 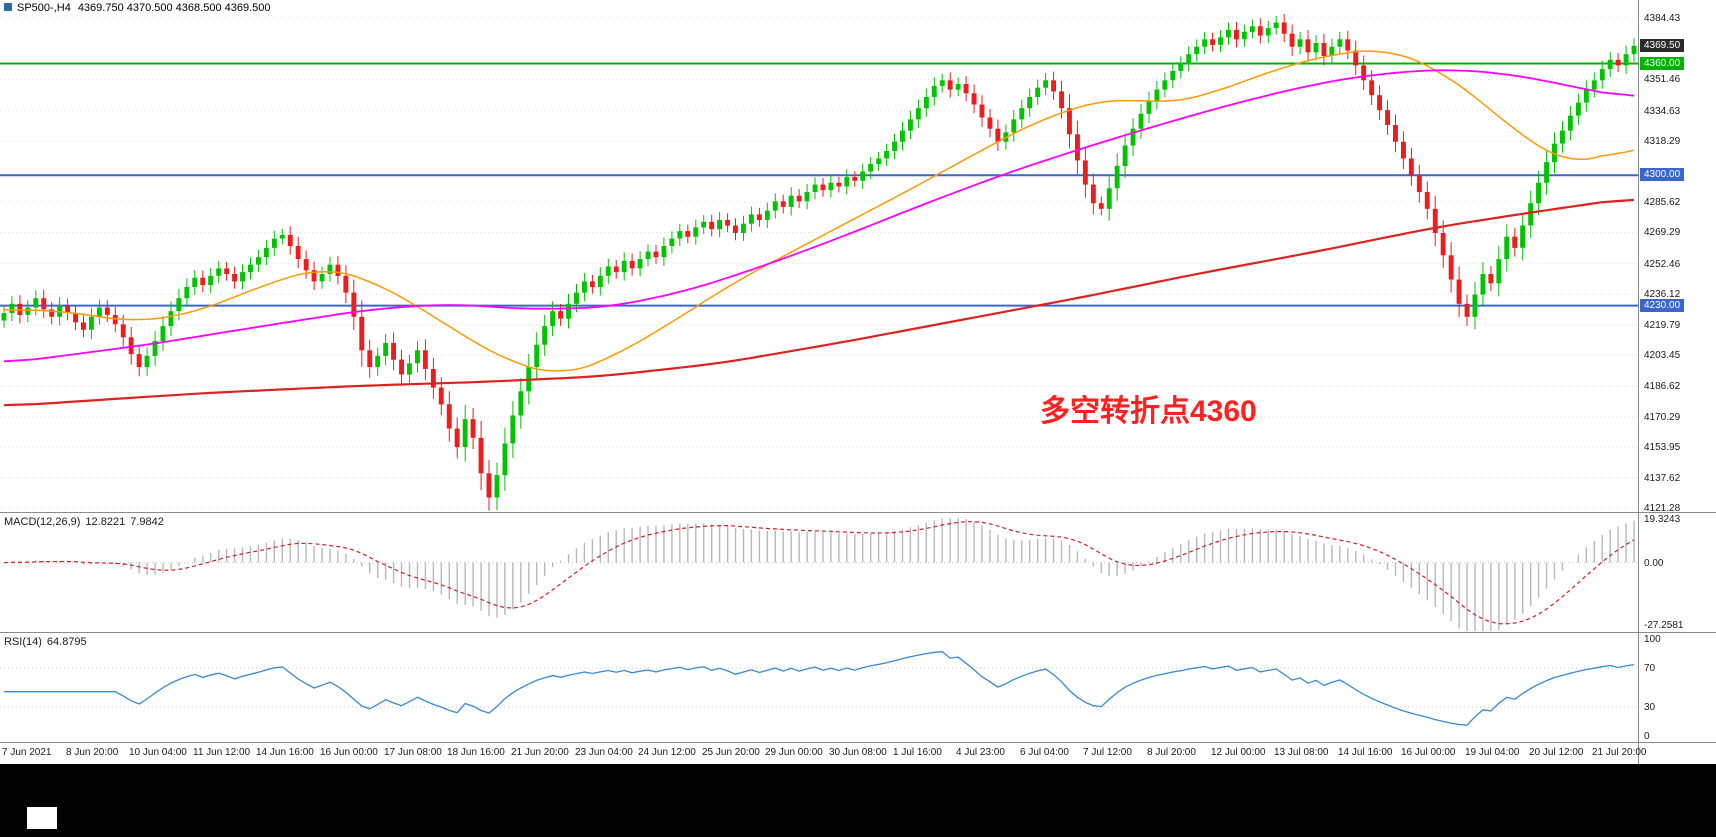 I want to click on chart-annotation: 多空转折点4360, so click(x=1148, y=411).